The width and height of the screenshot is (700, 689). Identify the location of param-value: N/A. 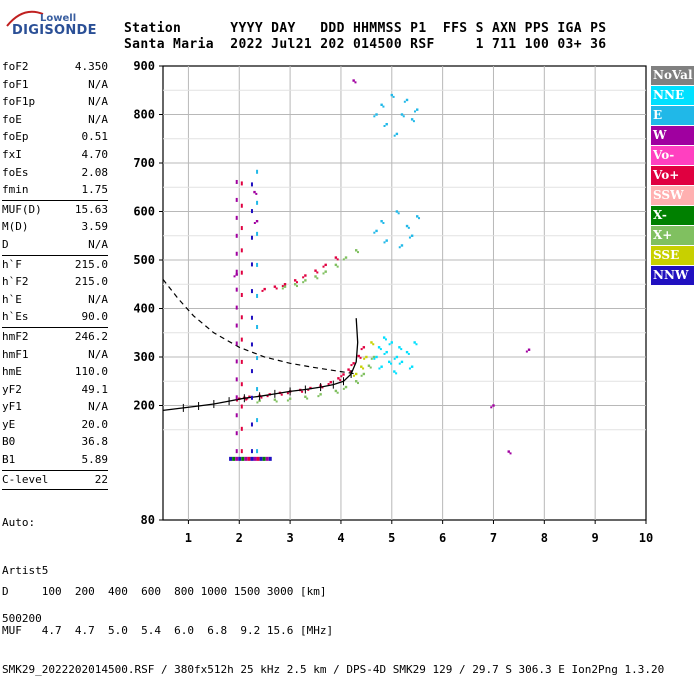
(98, 84).